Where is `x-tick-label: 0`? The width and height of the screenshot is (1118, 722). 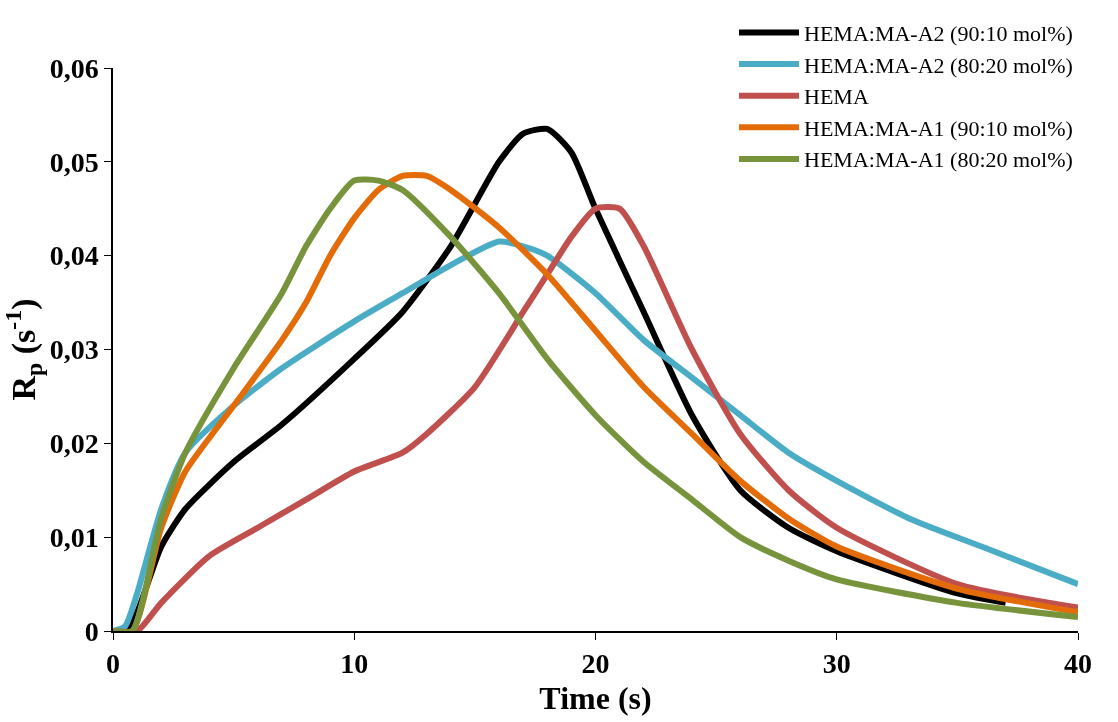
x-tick-label: 0 is located at coordinates (113, 664).